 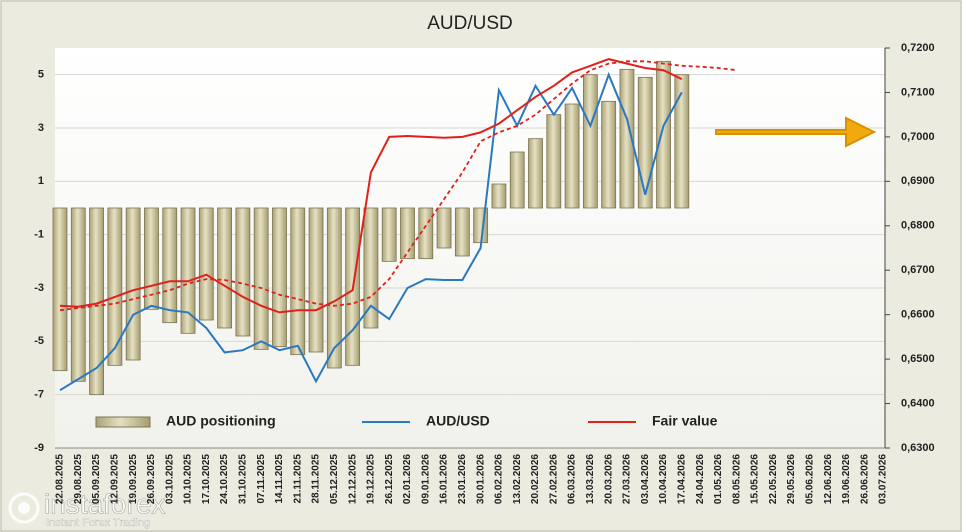 What do you see at coordinates (78, 479) in the screenshot?
I see `x-tick-label: 29.08.2025` at bounding box center [78, 479].